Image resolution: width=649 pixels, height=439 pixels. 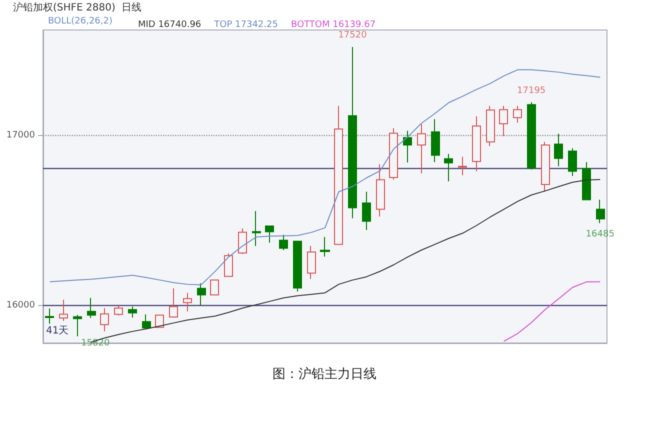 What do you see at coordinates (80, 21) in the screenshot?
I see `legend-title: BOLL(26,26,2)` at bounding box center [80, 21].